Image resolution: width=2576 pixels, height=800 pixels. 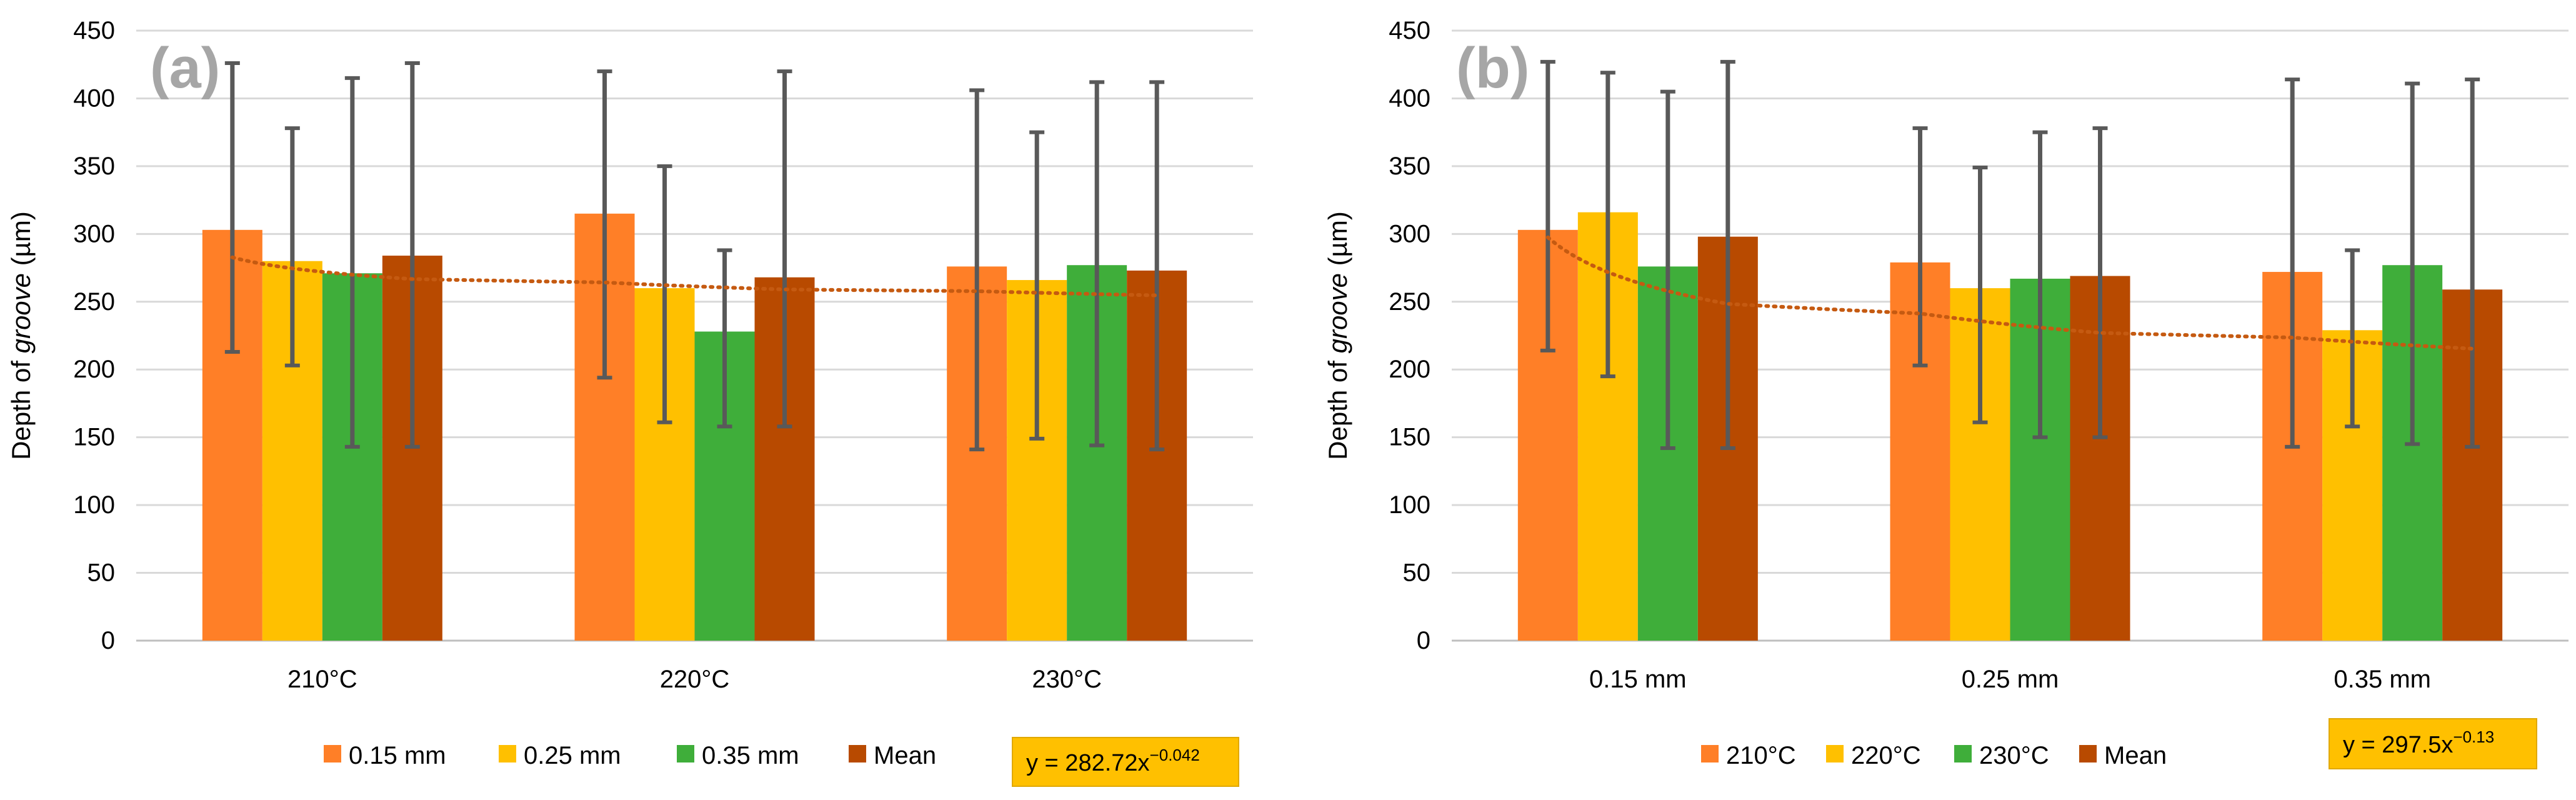 What do you see at coordinates (1409, 437) in the screenshot?
I see `panel-b-y-tick-label: 150` at bounding box center [1409, 437].